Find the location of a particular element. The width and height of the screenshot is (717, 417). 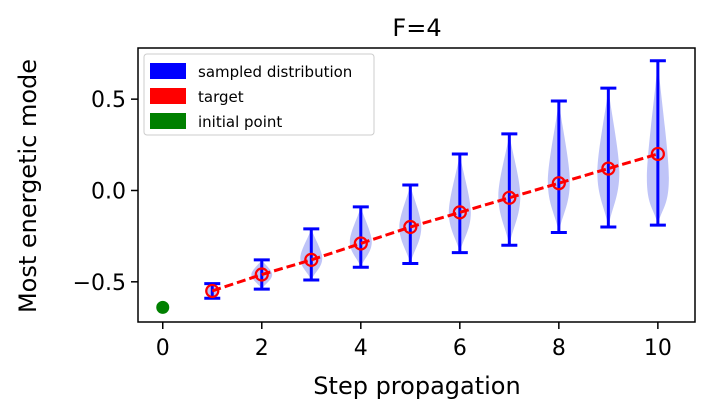

x-tick-label: 8 is located at coordinates (559, 348).